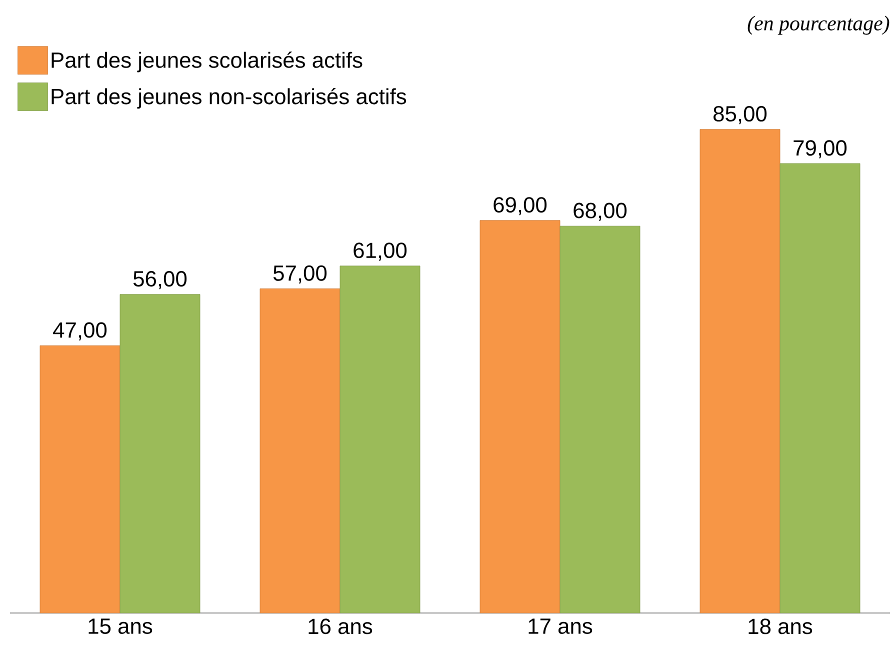  I want to click on x-tick-label: 17 ans, so click(560, 626).